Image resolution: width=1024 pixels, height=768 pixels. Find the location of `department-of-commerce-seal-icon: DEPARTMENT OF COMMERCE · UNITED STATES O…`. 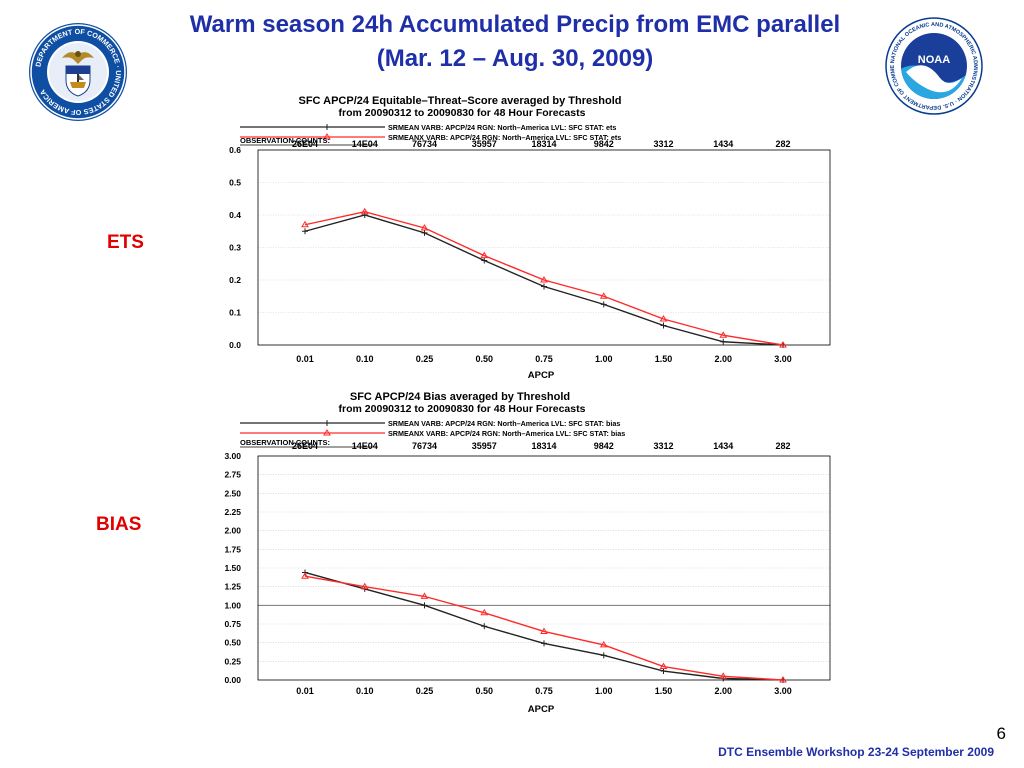

department-of-commerce-seal-icon: DEPARTMENT OF COMMERCE · UNITED STATES O… is located at coordinates (78, 74).